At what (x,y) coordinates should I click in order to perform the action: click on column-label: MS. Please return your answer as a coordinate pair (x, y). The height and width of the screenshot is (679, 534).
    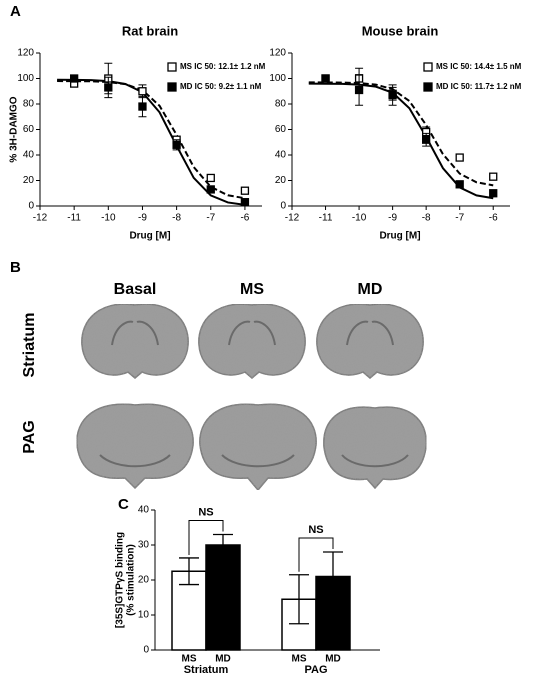
    Looking at the image, I should click on (252, 289).